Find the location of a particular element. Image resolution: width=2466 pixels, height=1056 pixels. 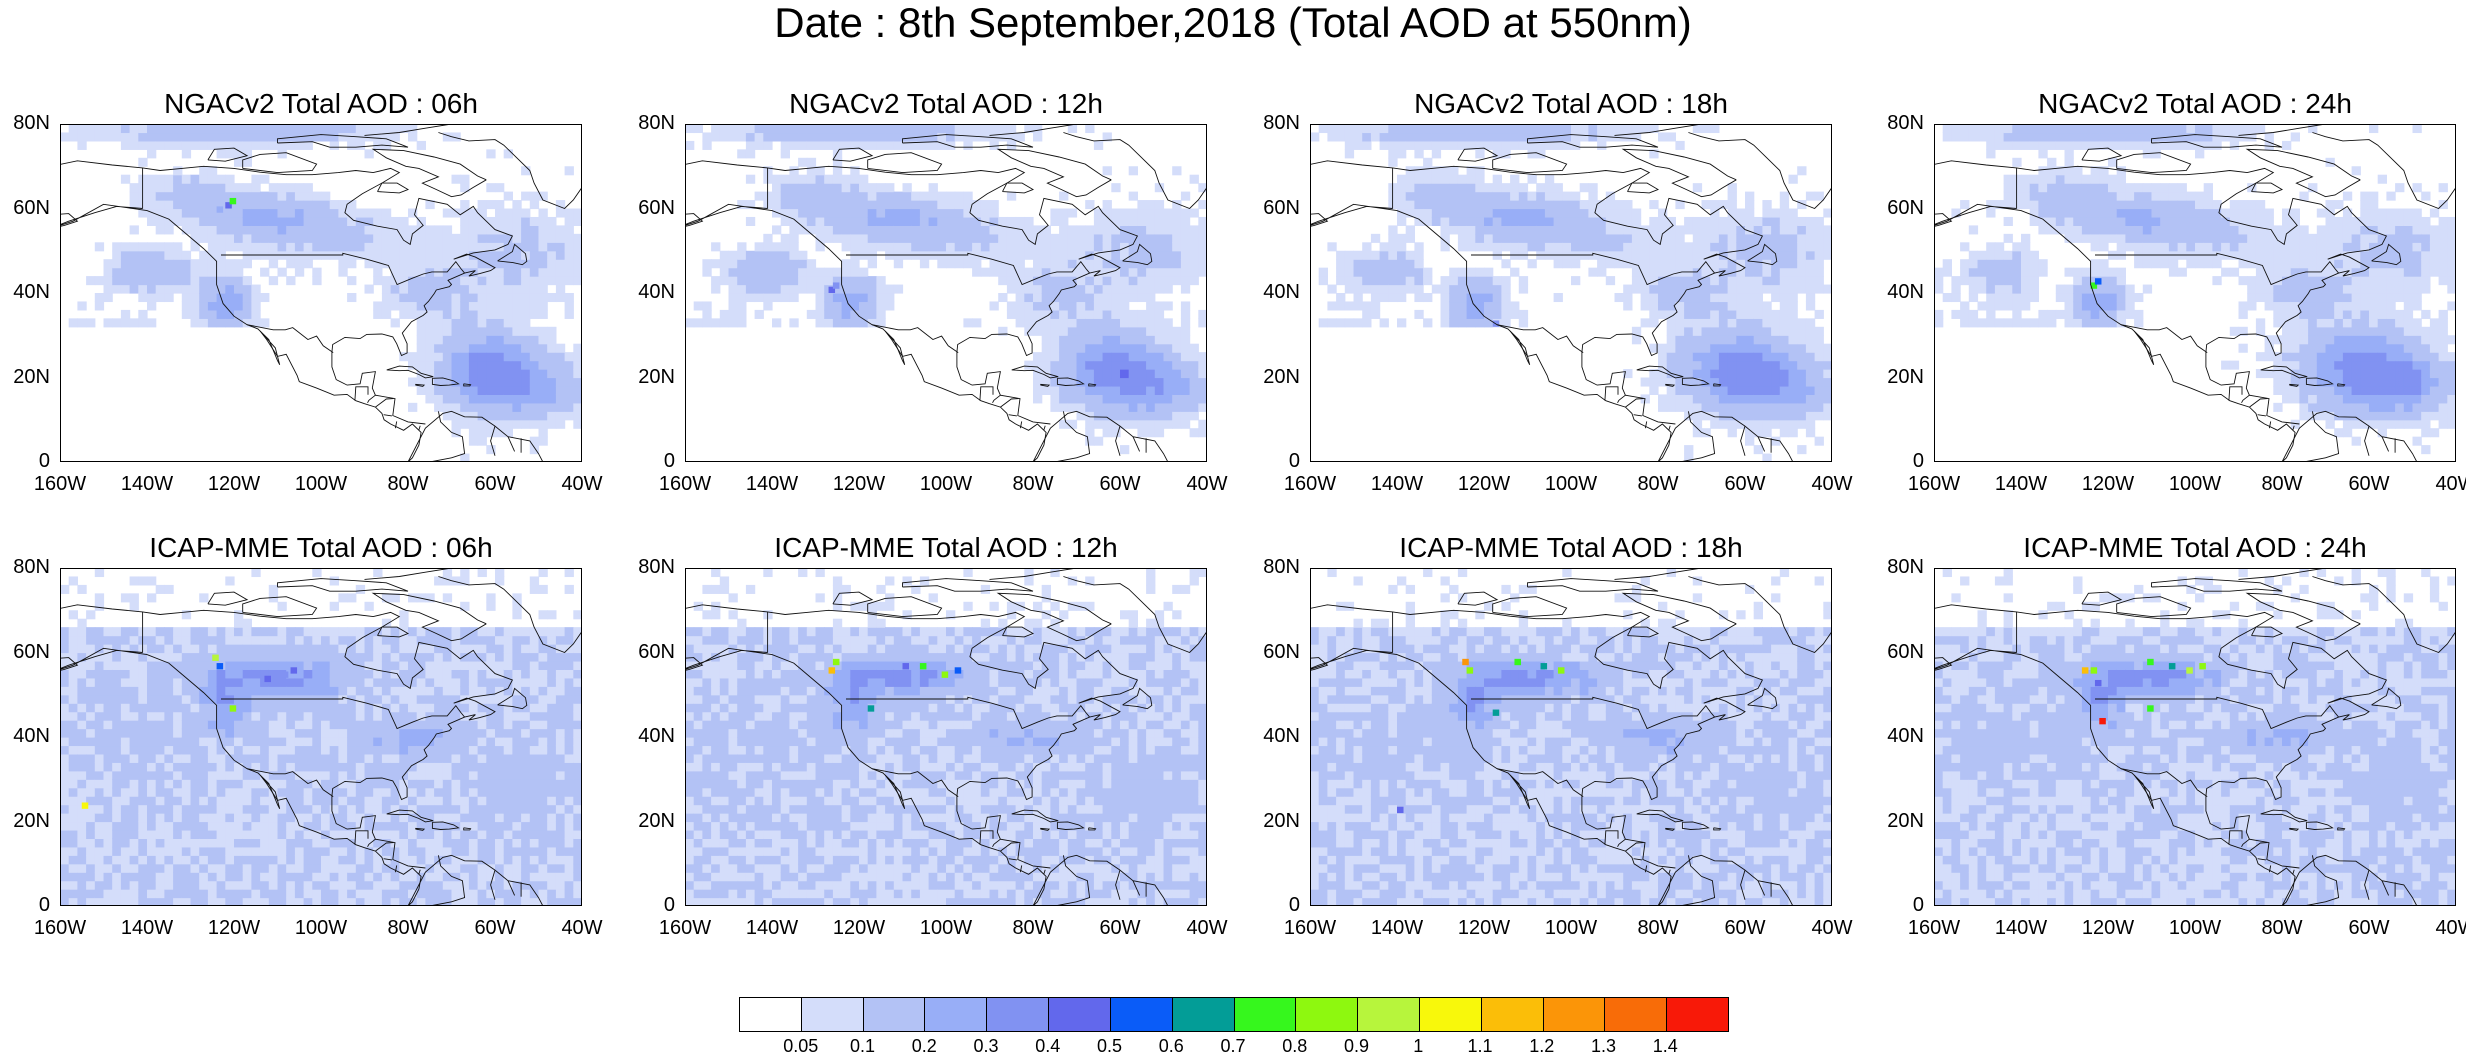

panel-title: ICAP-MME Total AOD : 12h is located at coordinates (946, 547).